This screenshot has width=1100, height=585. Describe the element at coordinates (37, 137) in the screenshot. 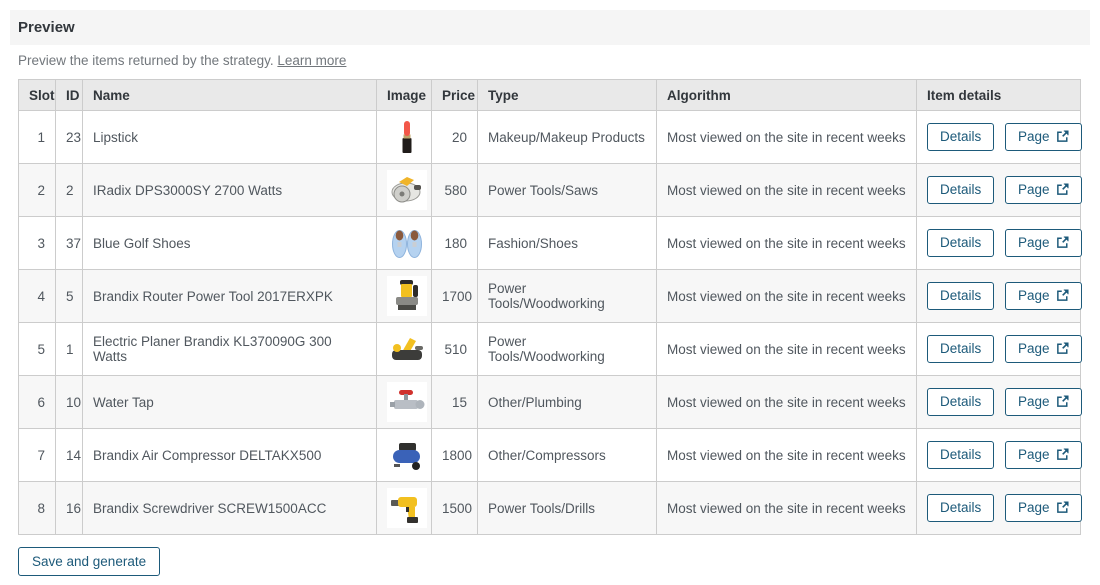

I see `slot-cell: 1` at that location.